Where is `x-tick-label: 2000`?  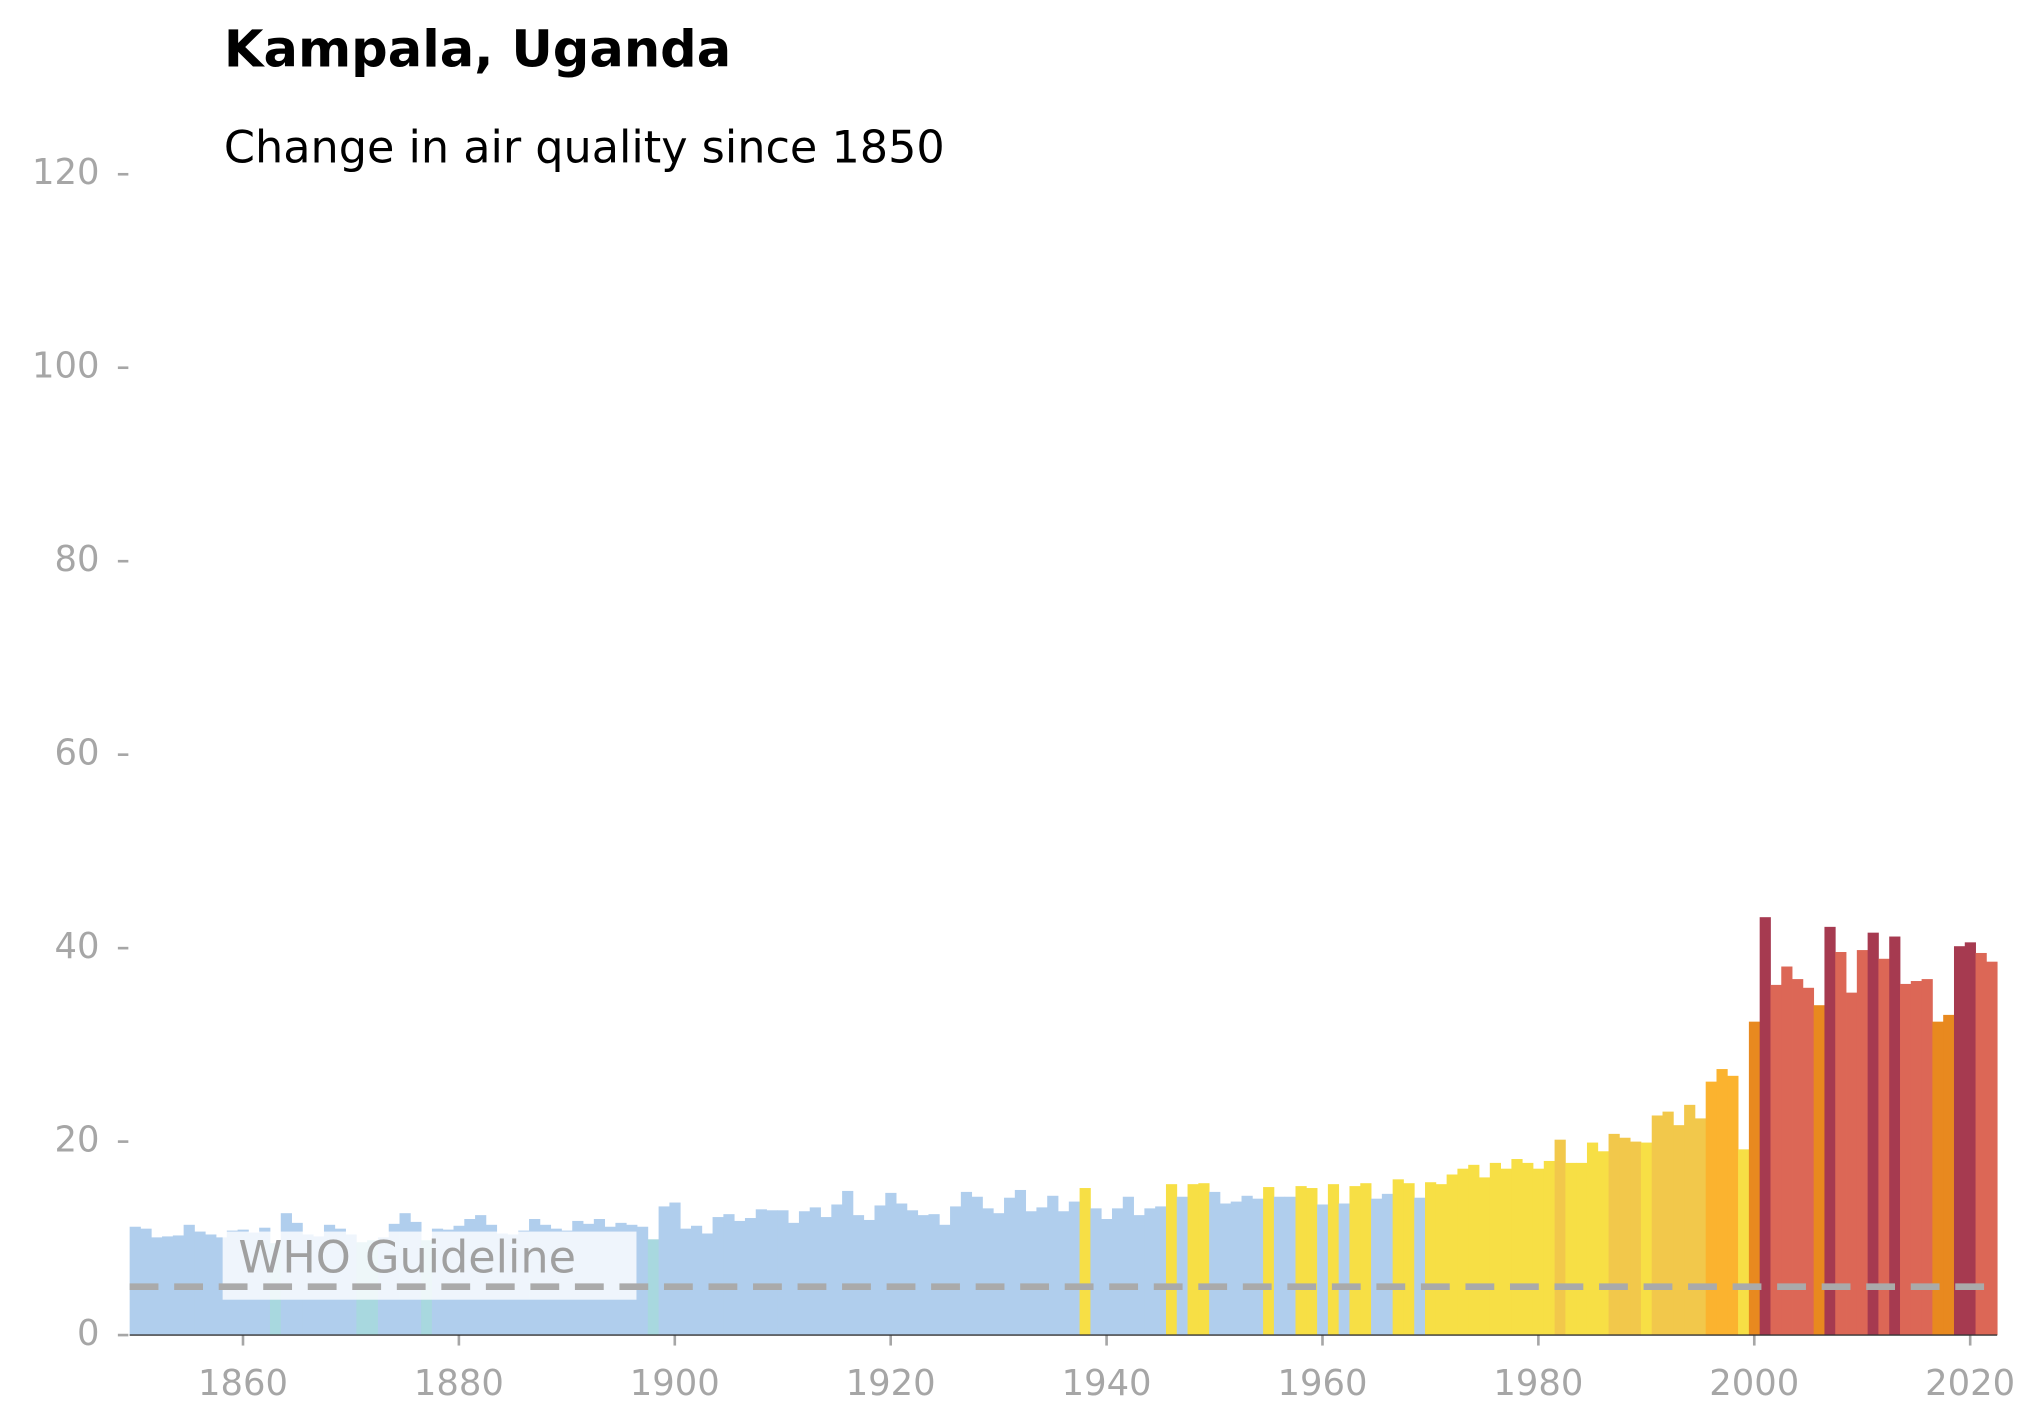 x-tick-label: 2000 is located at coordinates (1754, 1383).